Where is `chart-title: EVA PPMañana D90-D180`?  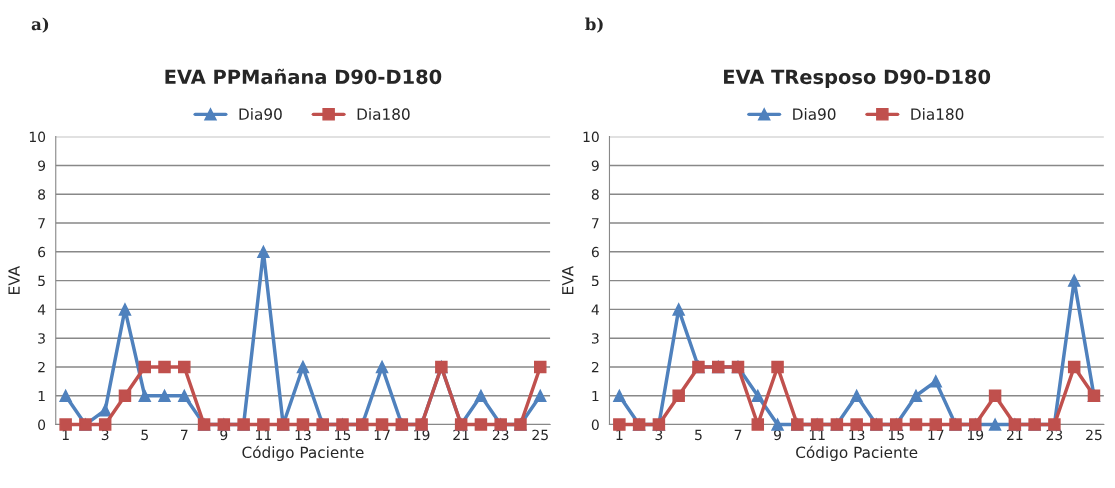 chart-title: EVA PPMañana D90-D180 is located at coordinates (303, 76).